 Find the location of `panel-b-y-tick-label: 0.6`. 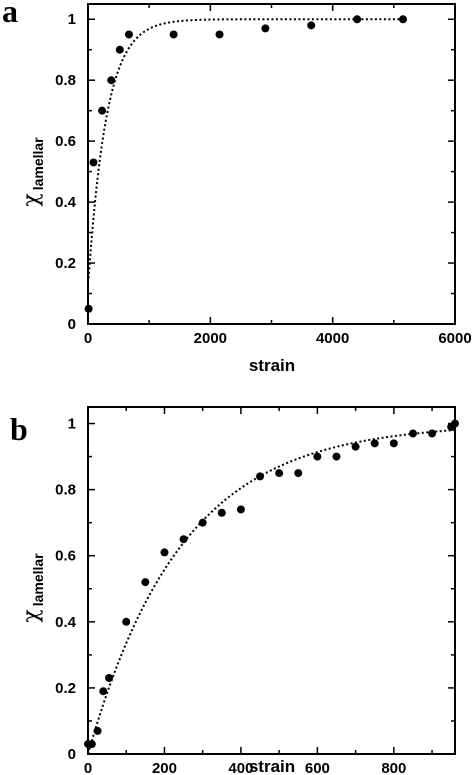

panel-b-y-tick-label: 0.6 is located at coordinates (65, 556).